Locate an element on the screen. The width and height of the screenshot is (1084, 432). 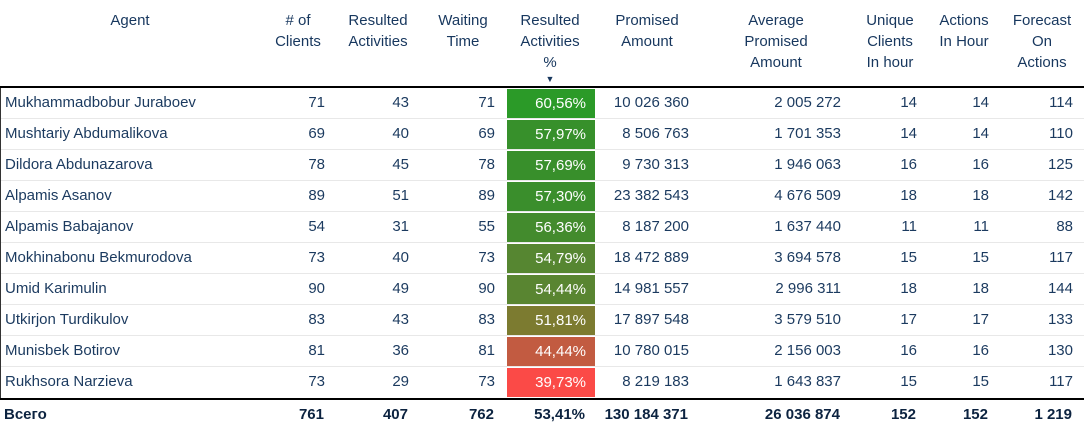
cell-promised: 18 472 889 is located at coordinates (651, 257).